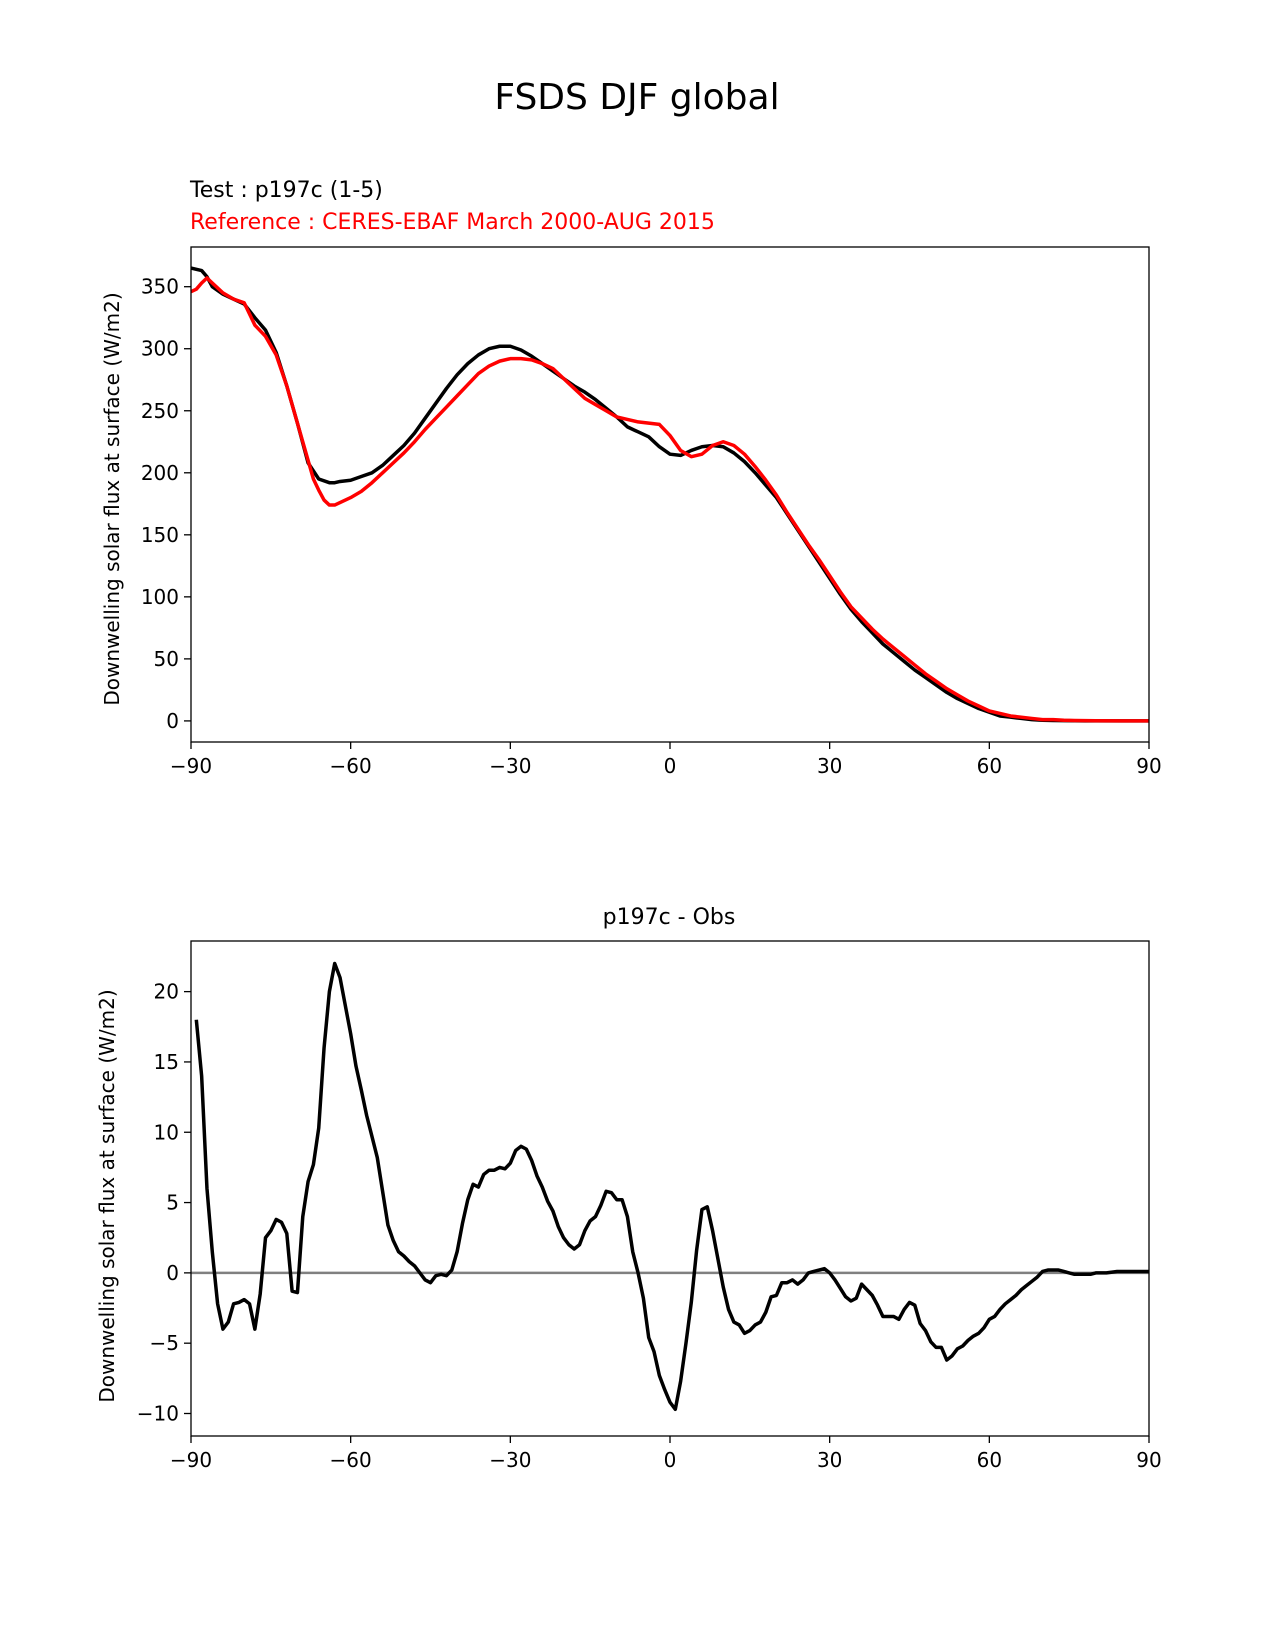  Describe the element at coordinates (160, 349) in the screenshot. I see `top-y-tick-label: 300` at that location.